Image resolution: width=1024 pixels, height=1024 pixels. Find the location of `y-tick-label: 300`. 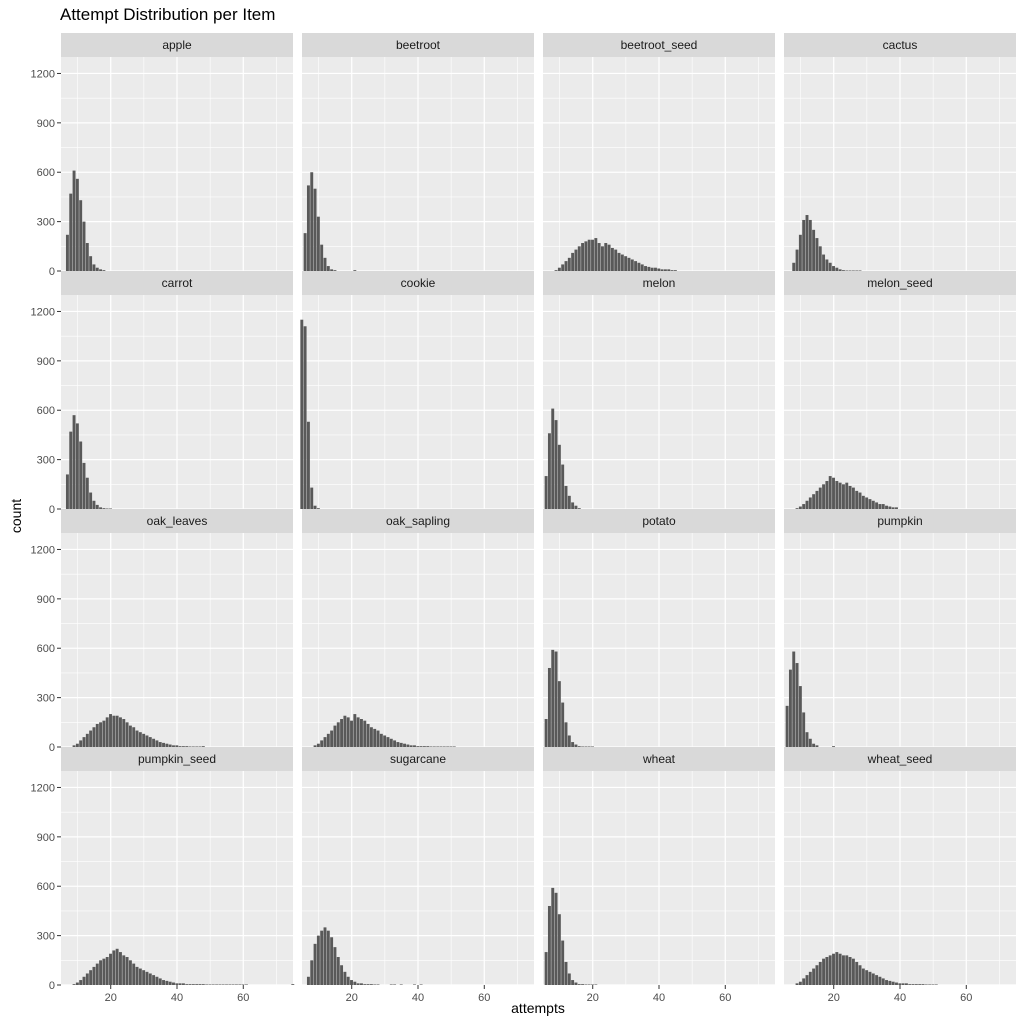

y-tick-label: 300 is located at coordinates (46, 699).